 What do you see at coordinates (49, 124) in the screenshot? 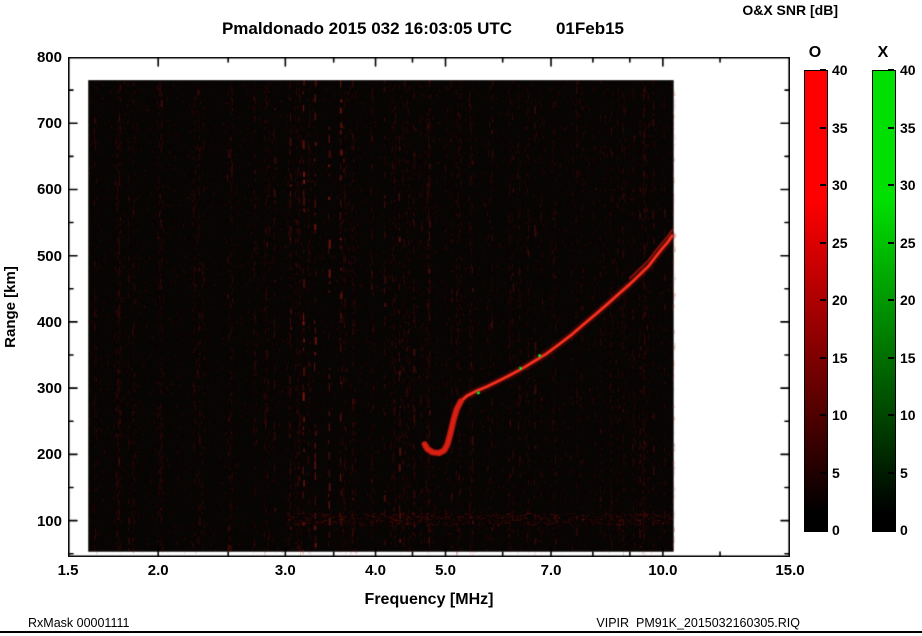
I see `y-tick-label: 700` at bounding box center [49, 124].